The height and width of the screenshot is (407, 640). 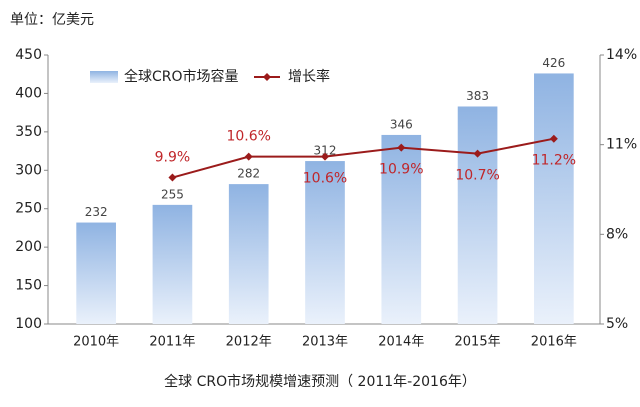 What do you see at coordinates (267, 77) in the screenshot?
I see `legend-marker` at bounding box center [267, 77].